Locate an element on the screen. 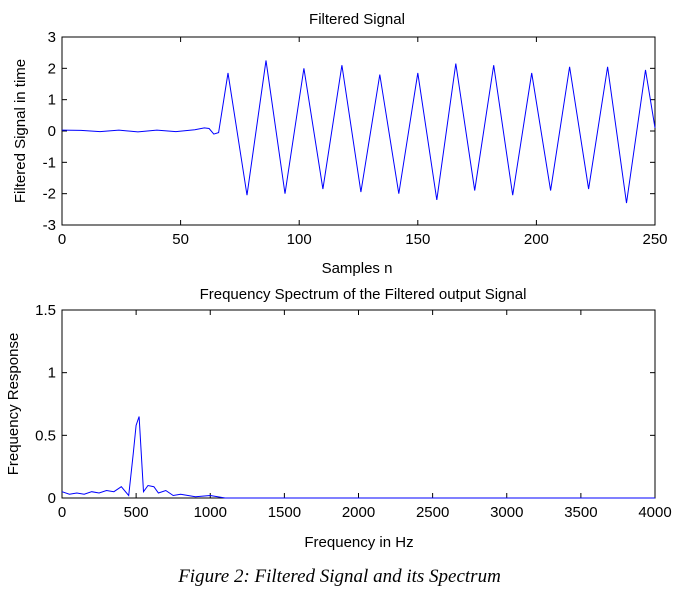 The height and width of the screenshot is (596, 679). y-tick-label: -3 is located at coordinates (49, 225).